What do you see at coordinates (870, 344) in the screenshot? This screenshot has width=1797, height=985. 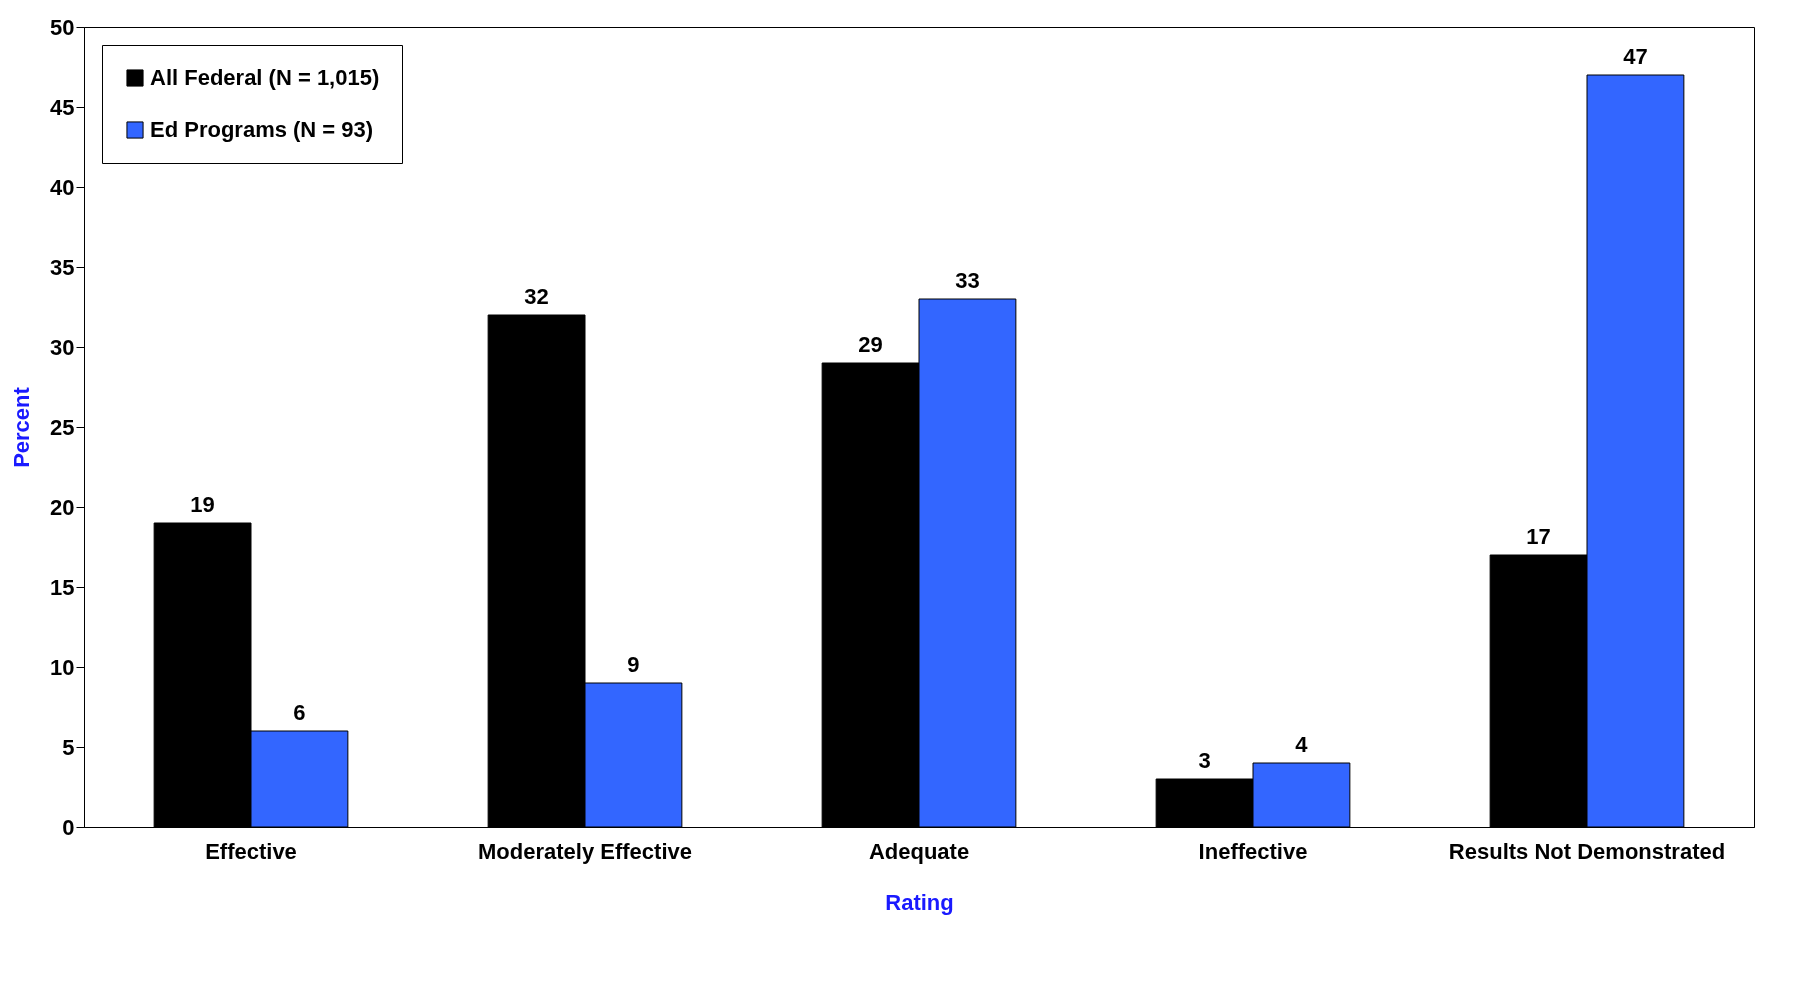 I see `data-label: 29` at bounding box center [870, 344].